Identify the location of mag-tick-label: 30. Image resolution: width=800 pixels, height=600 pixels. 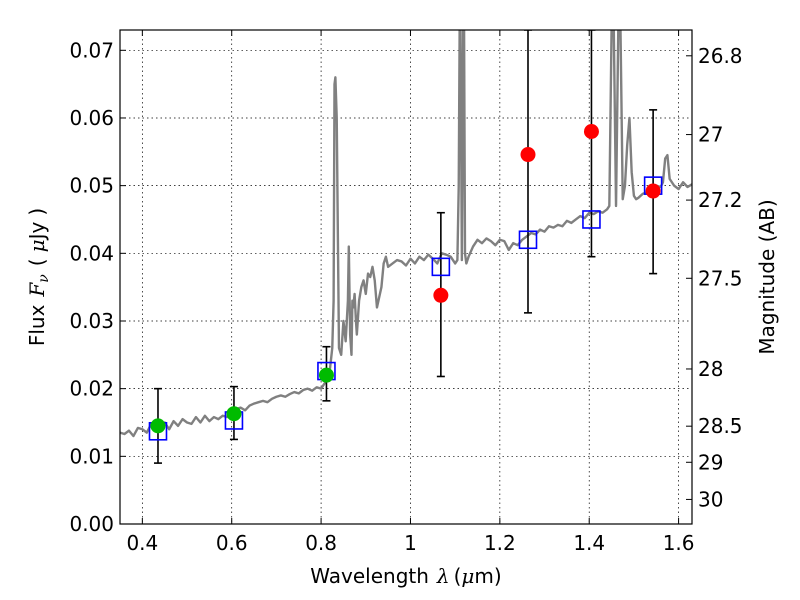
(710, 499).